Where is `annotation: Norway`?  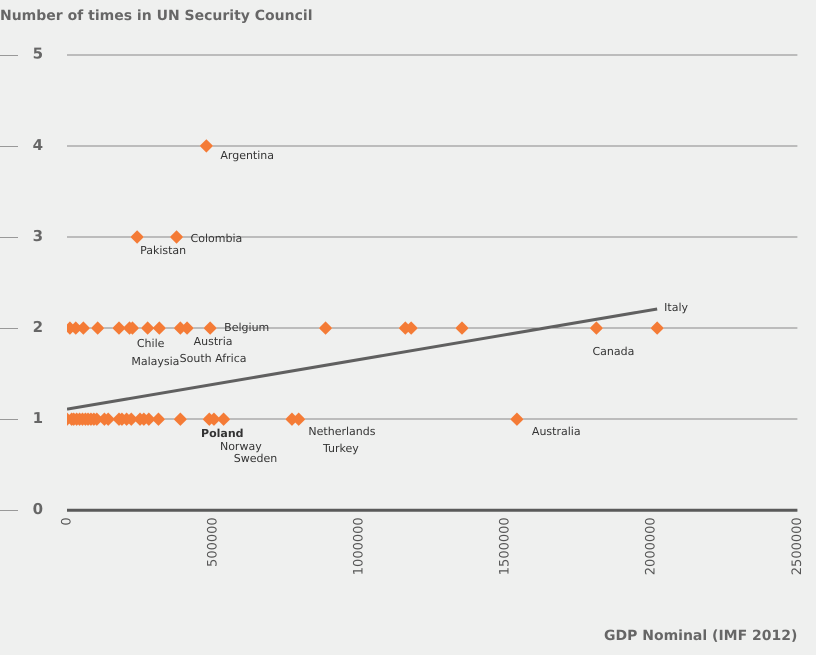
annotation: Norway is located at coordinates (241, 446).